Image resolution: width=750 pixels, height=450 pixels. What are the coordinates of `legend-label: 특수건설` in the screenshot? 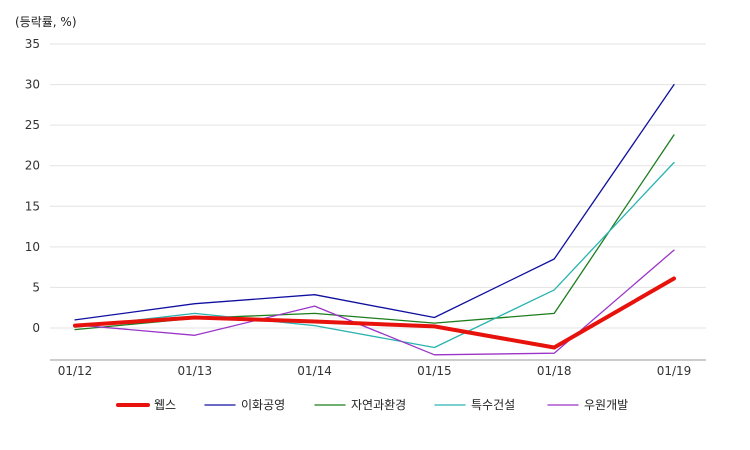 It's located at (493, 405).